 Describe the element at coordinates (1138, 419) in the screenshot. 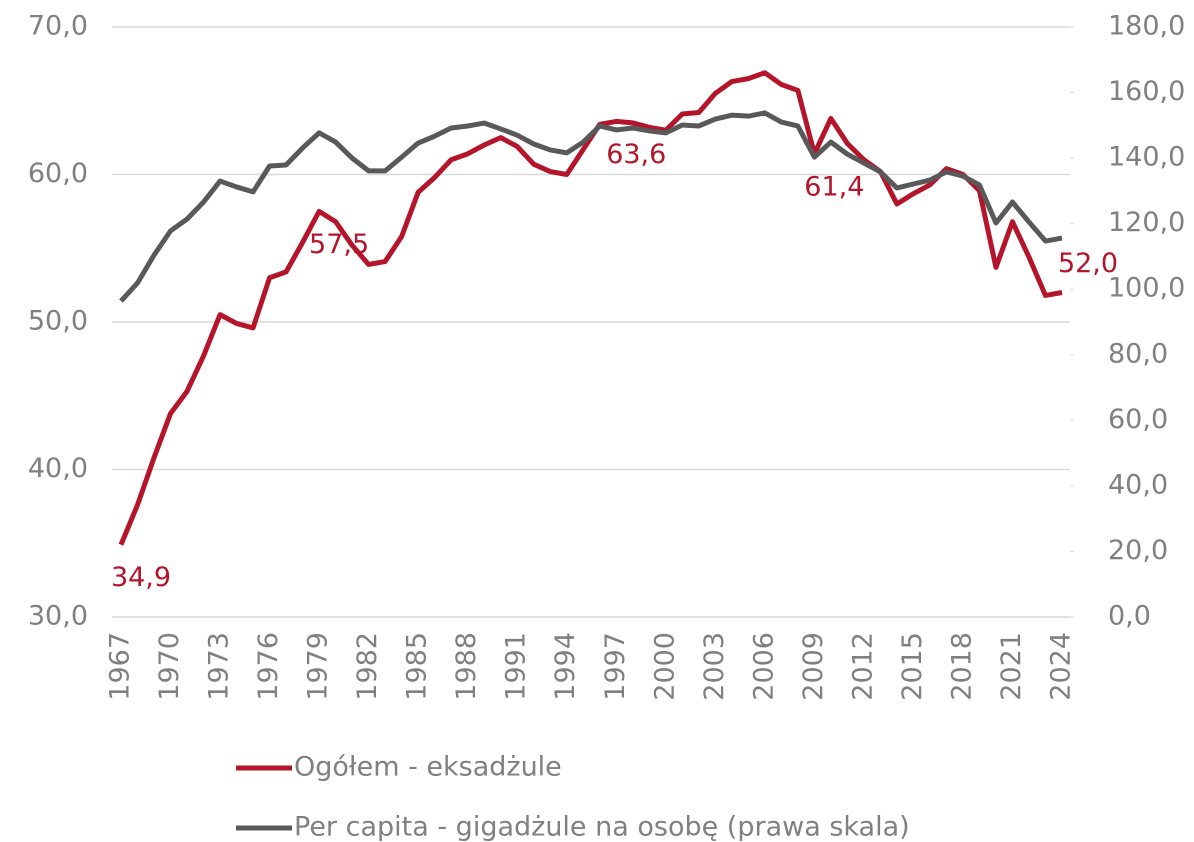

I see `y2-tick-label: 60,0` at that location.